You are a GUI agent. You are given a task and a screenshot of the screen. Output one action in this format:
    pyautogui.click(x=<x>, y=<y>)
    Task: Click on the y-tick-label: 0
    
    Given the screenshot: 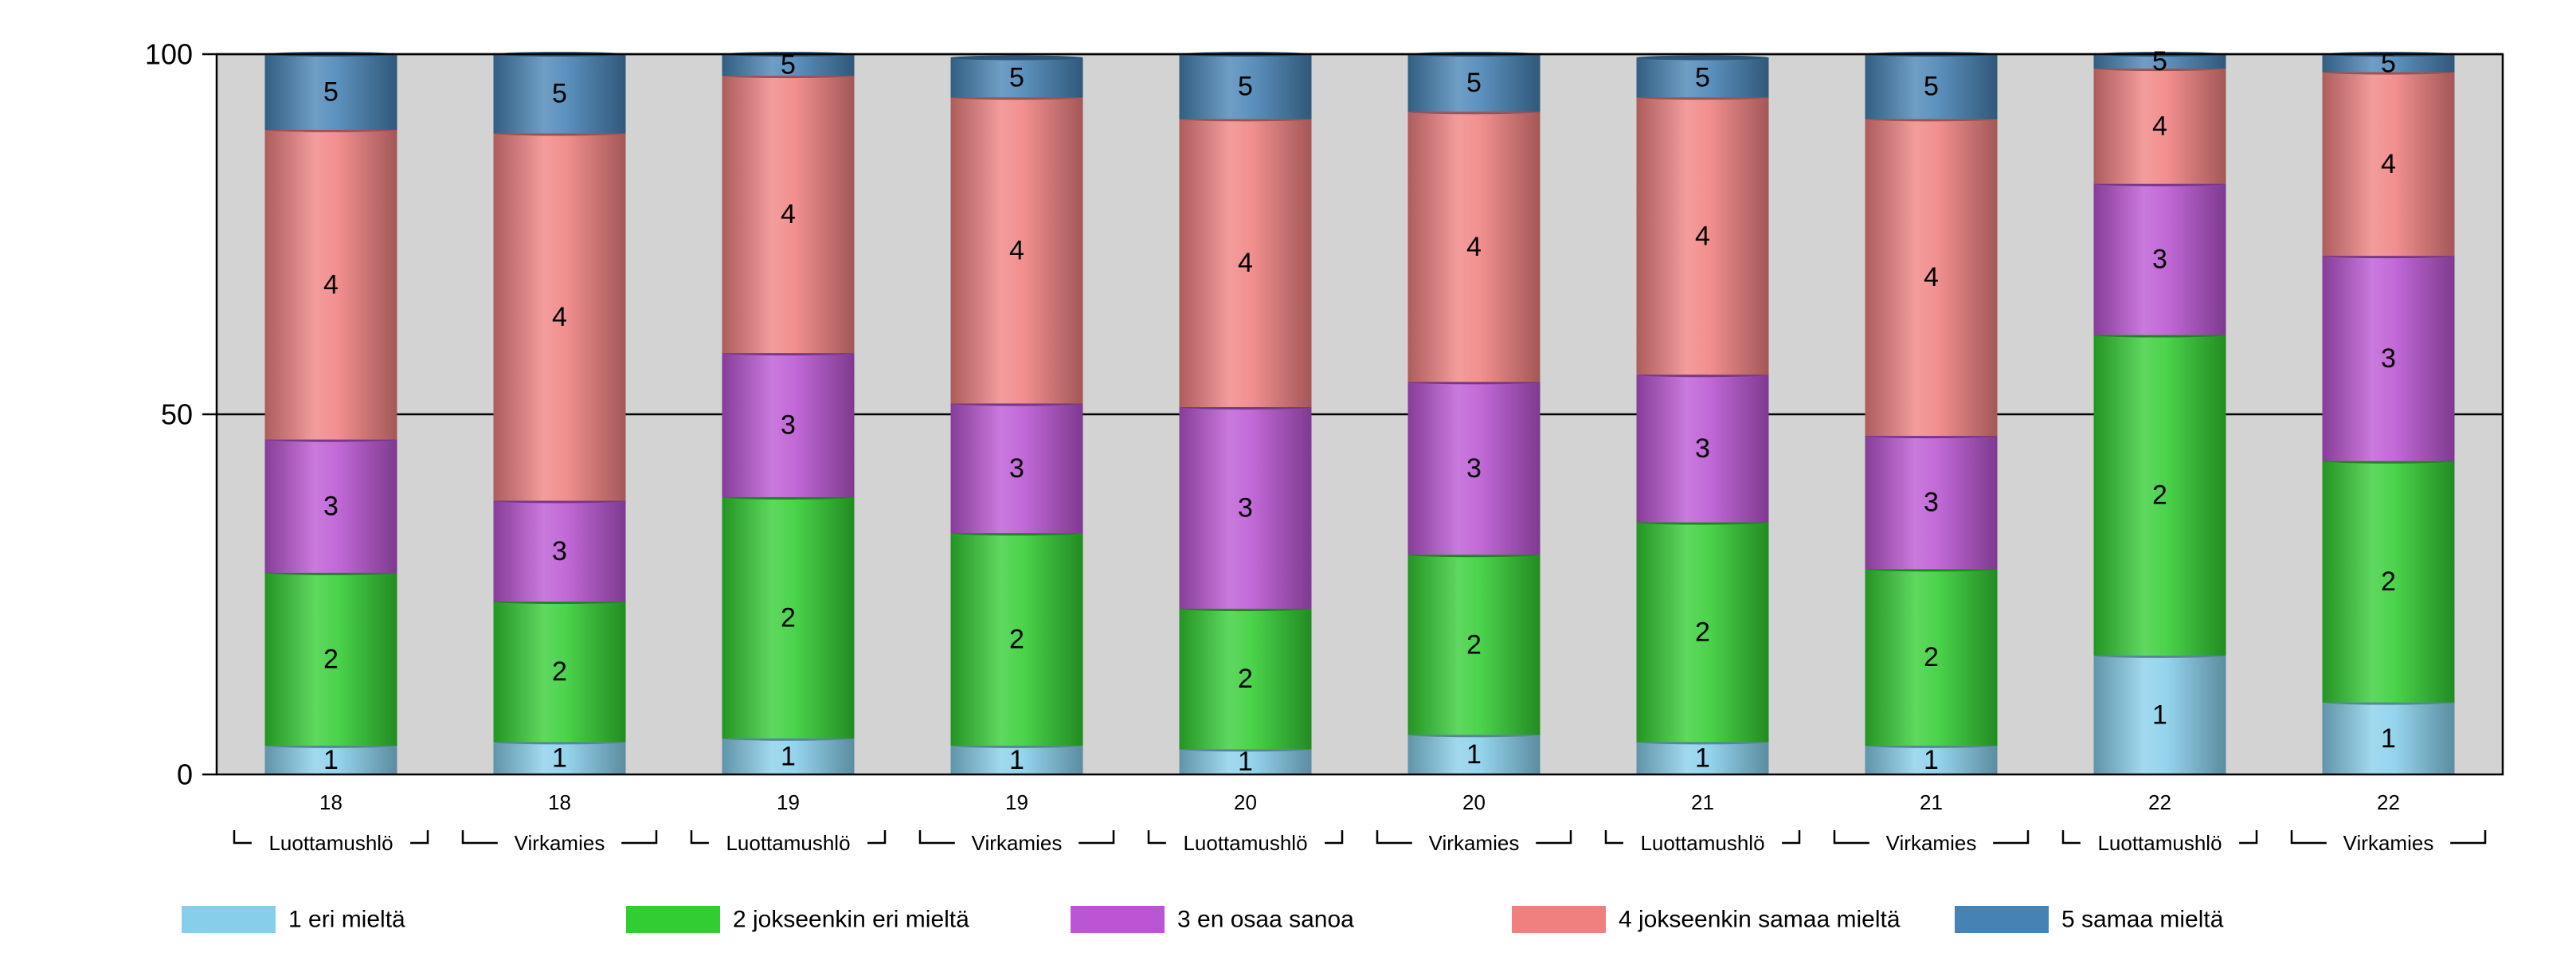 What is the action you would take?
    pyautogui.click(x=185, y=775)
    